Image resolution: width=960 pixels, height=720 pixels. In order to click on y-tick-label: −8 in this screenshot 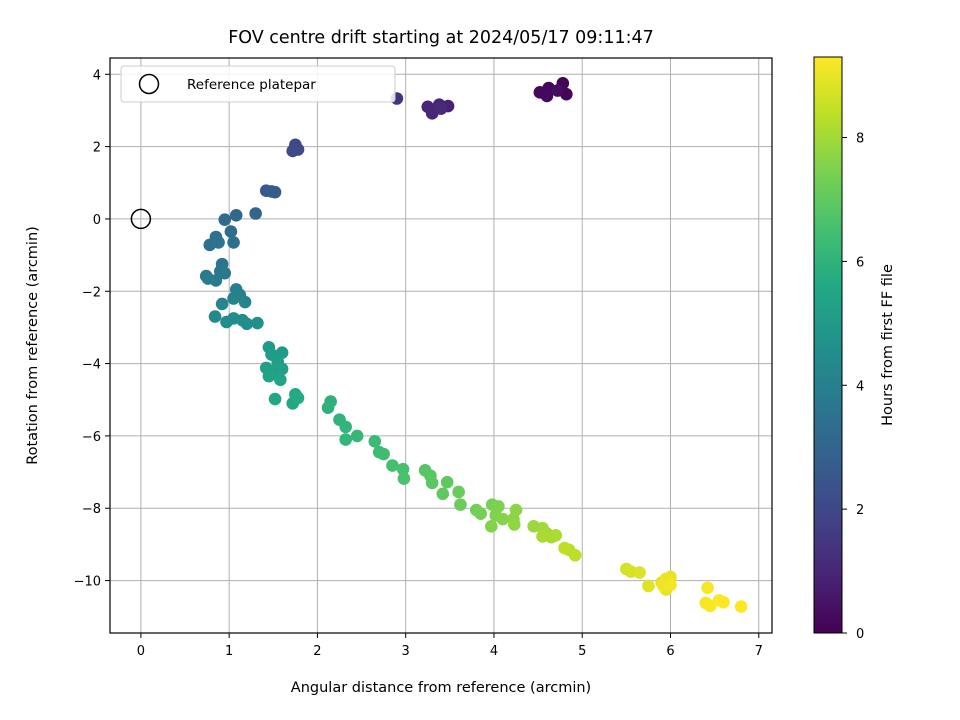, I will do `click(91, 509)`.